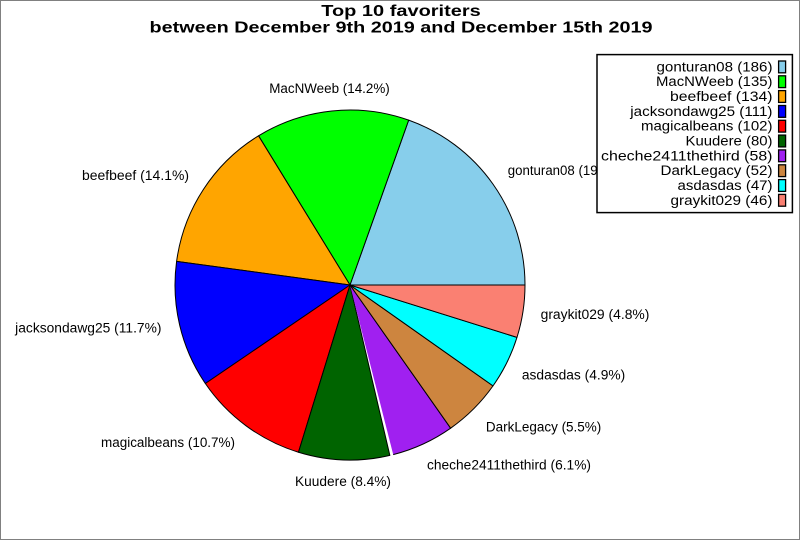 The height and width of the screenshot is (540, 800). What do you see at coordinates (595, 314) in the screenshot?
I see `svg-text: graykit029 (4.8%)` at bounding box center [595, 314].